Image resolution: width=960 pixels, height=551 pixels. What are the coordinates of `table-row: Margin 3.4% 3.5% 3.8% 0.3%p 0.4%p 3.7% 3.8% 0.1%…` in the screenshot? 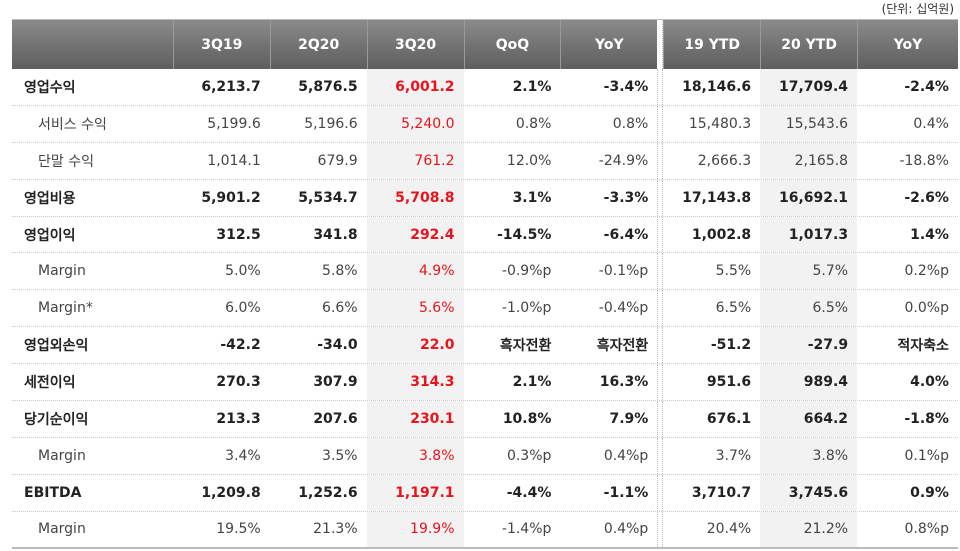 It's located at (485, 456).